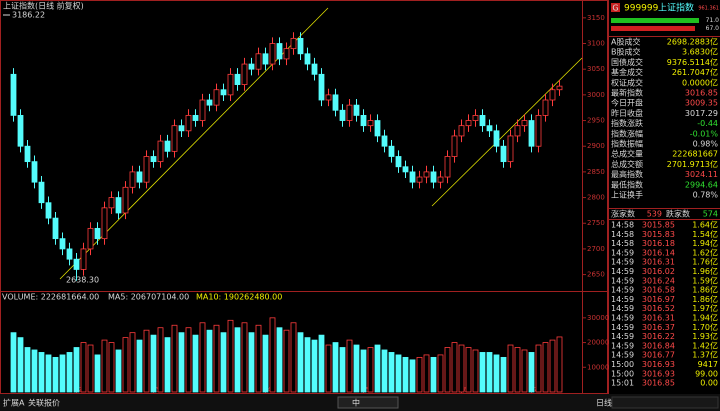  Describe the element at coordinates (658, 345) in the screenshot. I see `tick-price: 3016.84` at that location.